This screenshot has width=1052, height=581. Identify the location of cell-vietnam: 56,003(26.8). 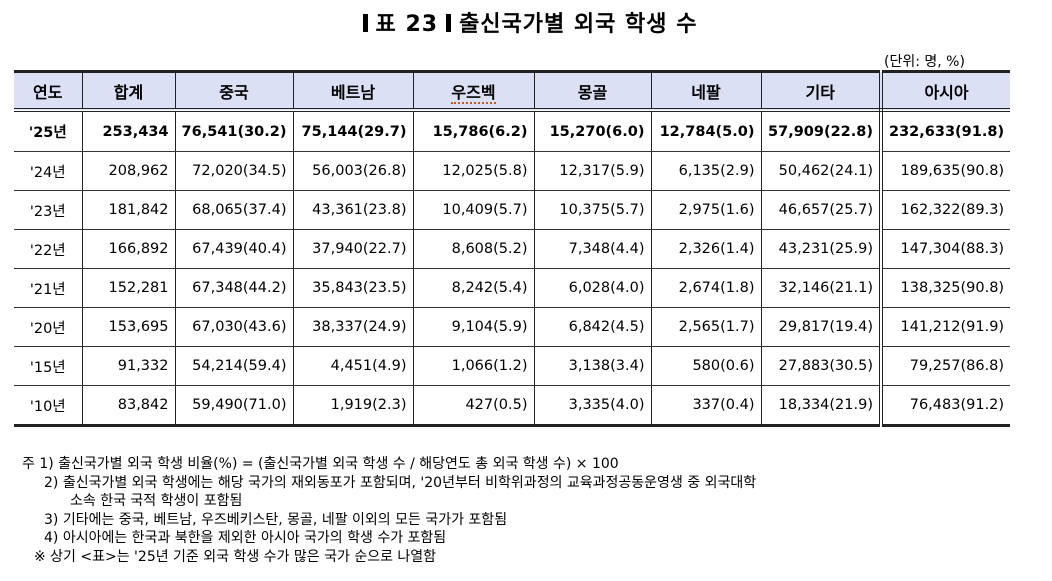
(353, 171).